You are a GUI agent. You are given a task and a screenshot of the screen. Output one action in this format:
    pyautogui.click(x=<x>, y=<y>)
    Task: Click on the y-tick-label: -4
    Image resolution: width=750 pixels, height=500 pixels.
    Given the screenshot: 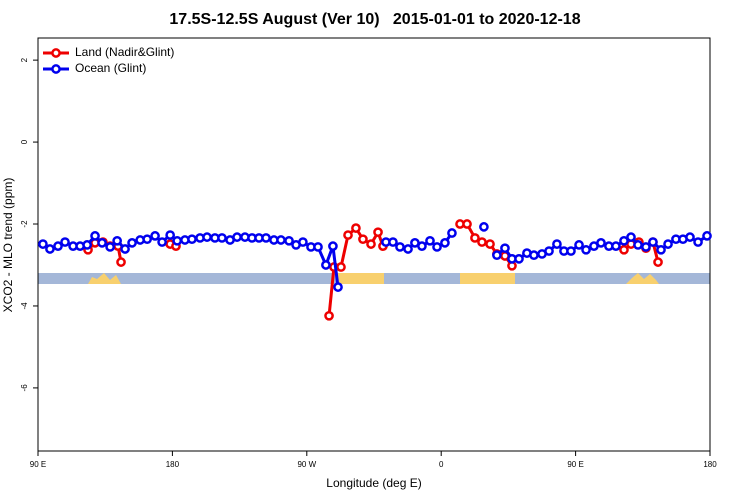 What is the action you would take?
    pyautogui.click(x=24, y=306)
    